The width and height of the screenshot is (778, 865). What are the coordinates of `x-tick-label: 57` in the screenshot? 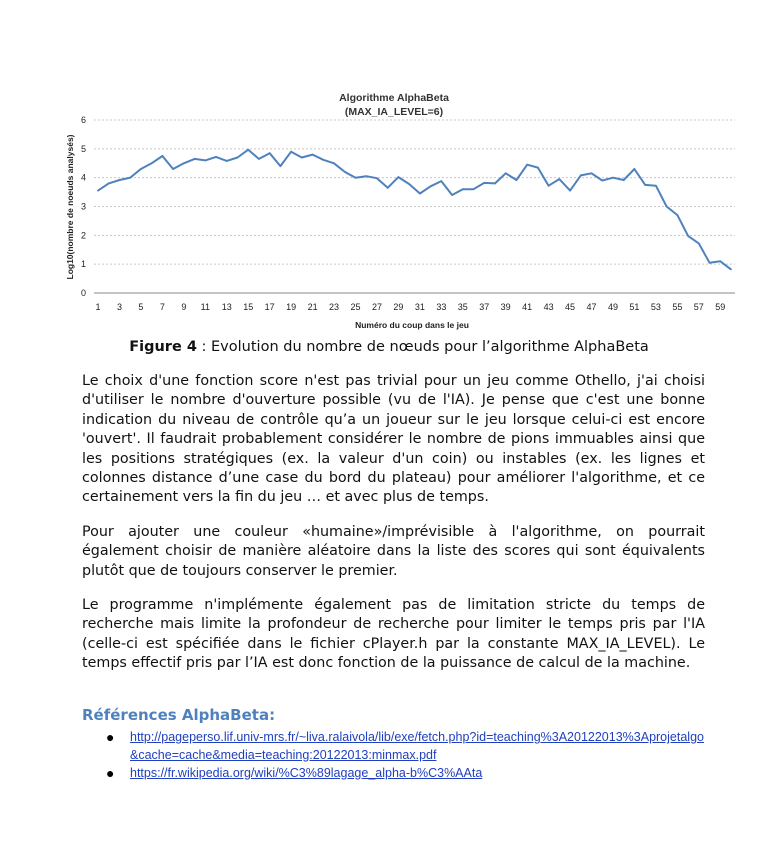 It's located at (699, 307).